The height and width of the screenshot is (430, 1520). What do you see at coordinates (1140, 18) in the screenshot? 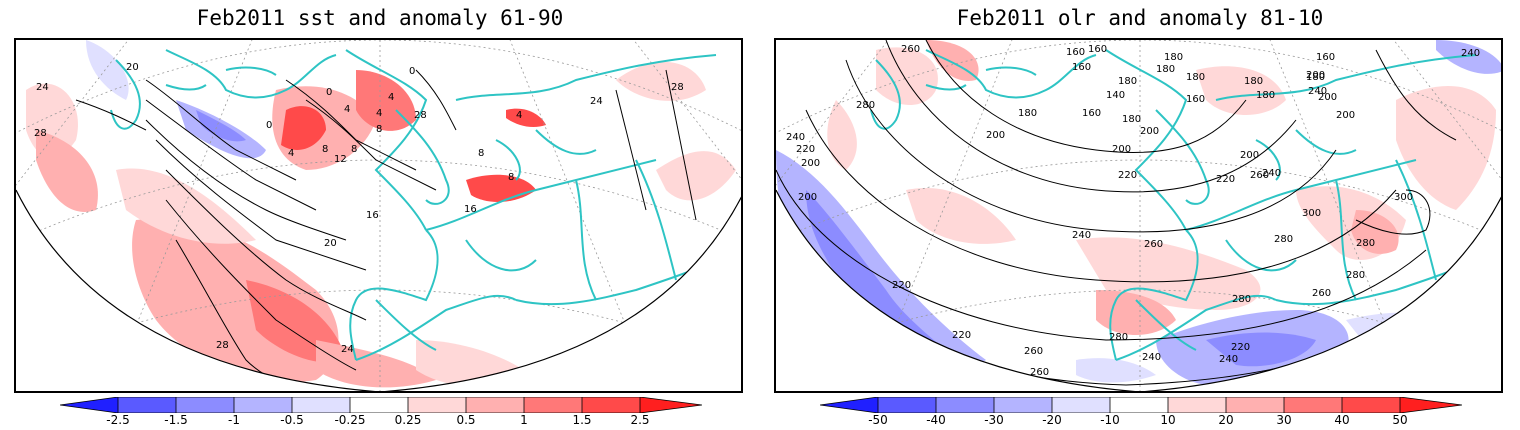
I see `panel-title: Feb2011 olr and anomaly 81-10` at bounding box center [1140, 18].